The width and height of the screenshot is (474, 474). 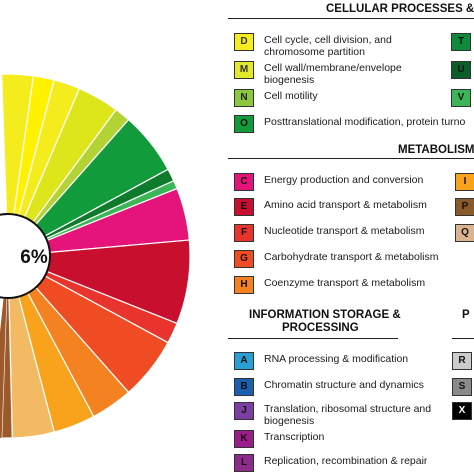 What do you see at coordinates (351, 158) in the screenshot?
I see `section-rule-metabolism` at bounding box center [351, 158].